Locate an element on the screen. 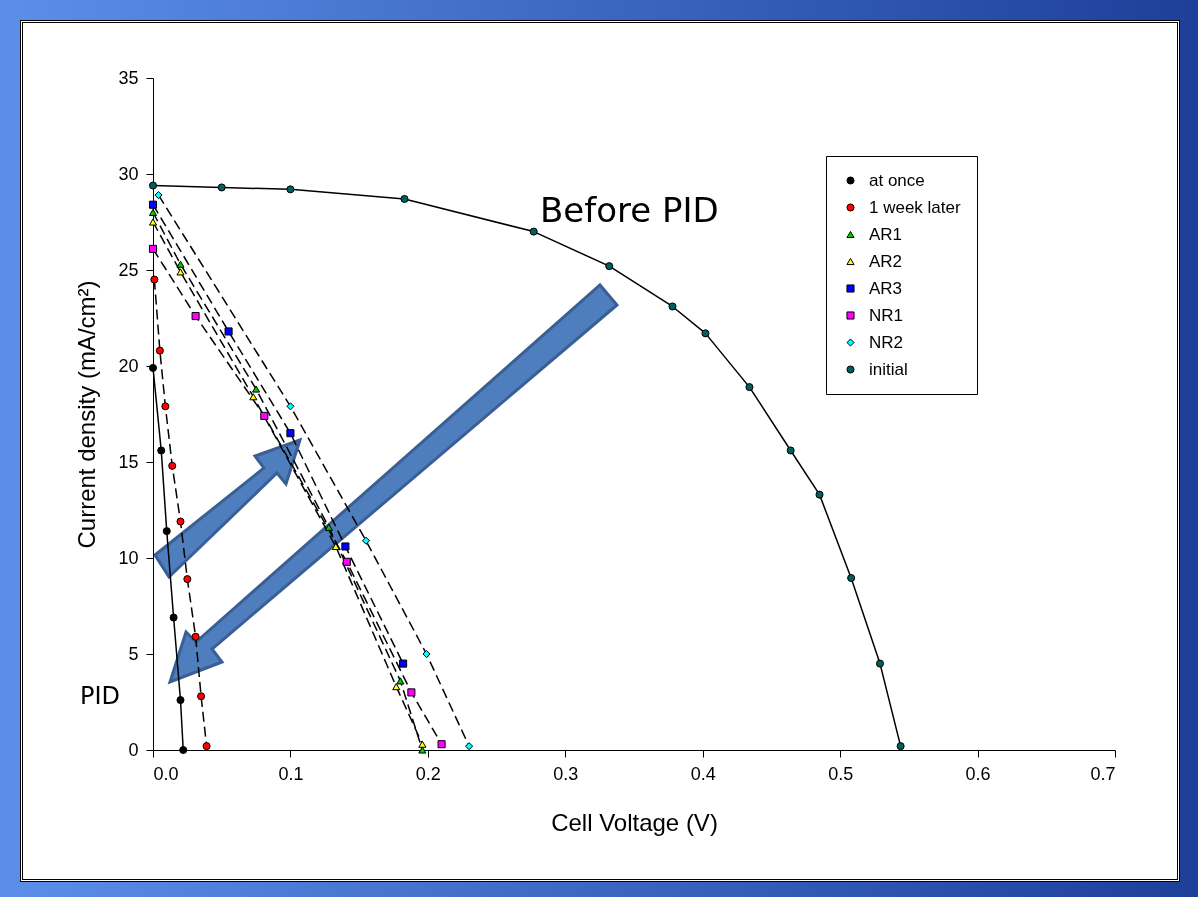 This screenshot has height=897, width=1198. y-tick-label: 5 is located at coordinates (133, 653).